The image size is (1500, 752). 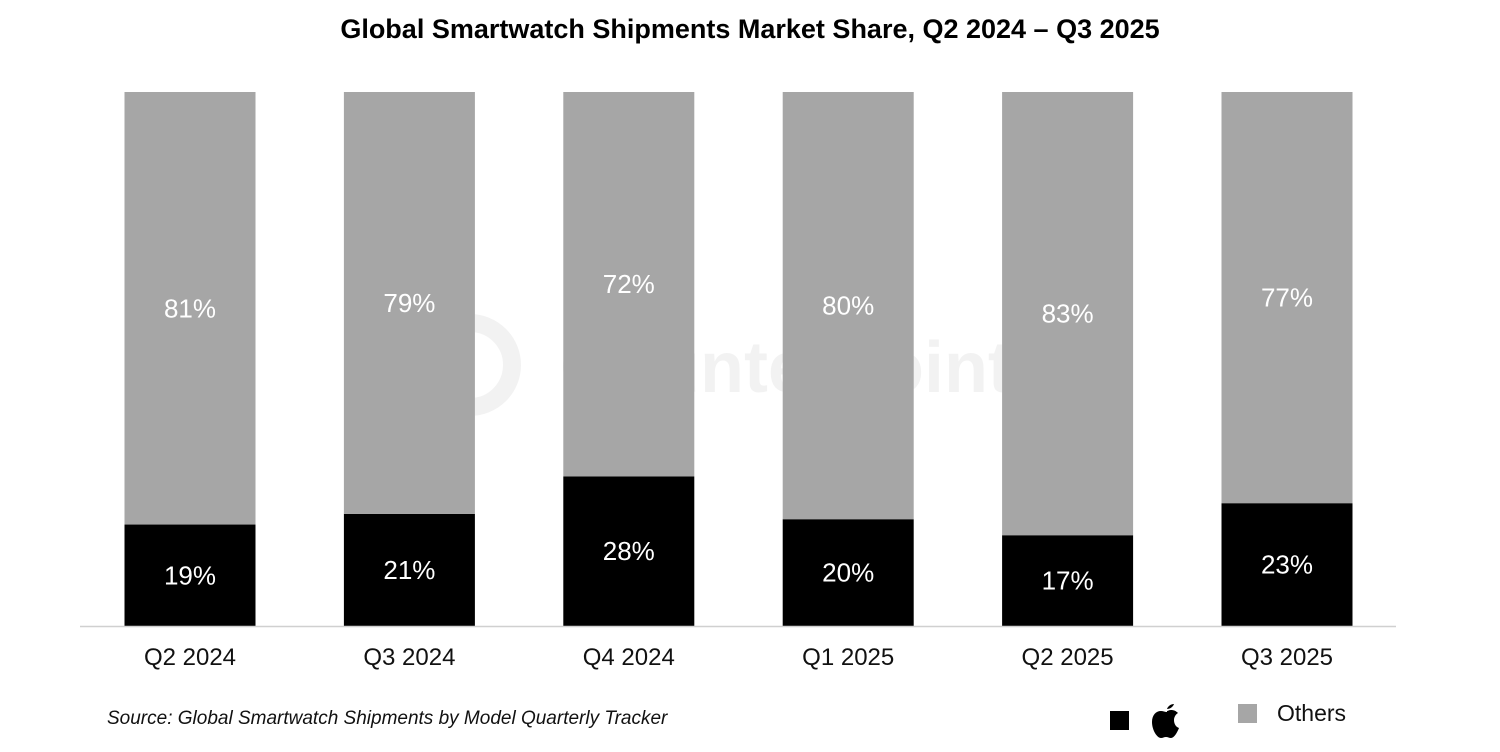 I want to click on x-tick-label: Q3 2025, so click(x=1287, y=657).